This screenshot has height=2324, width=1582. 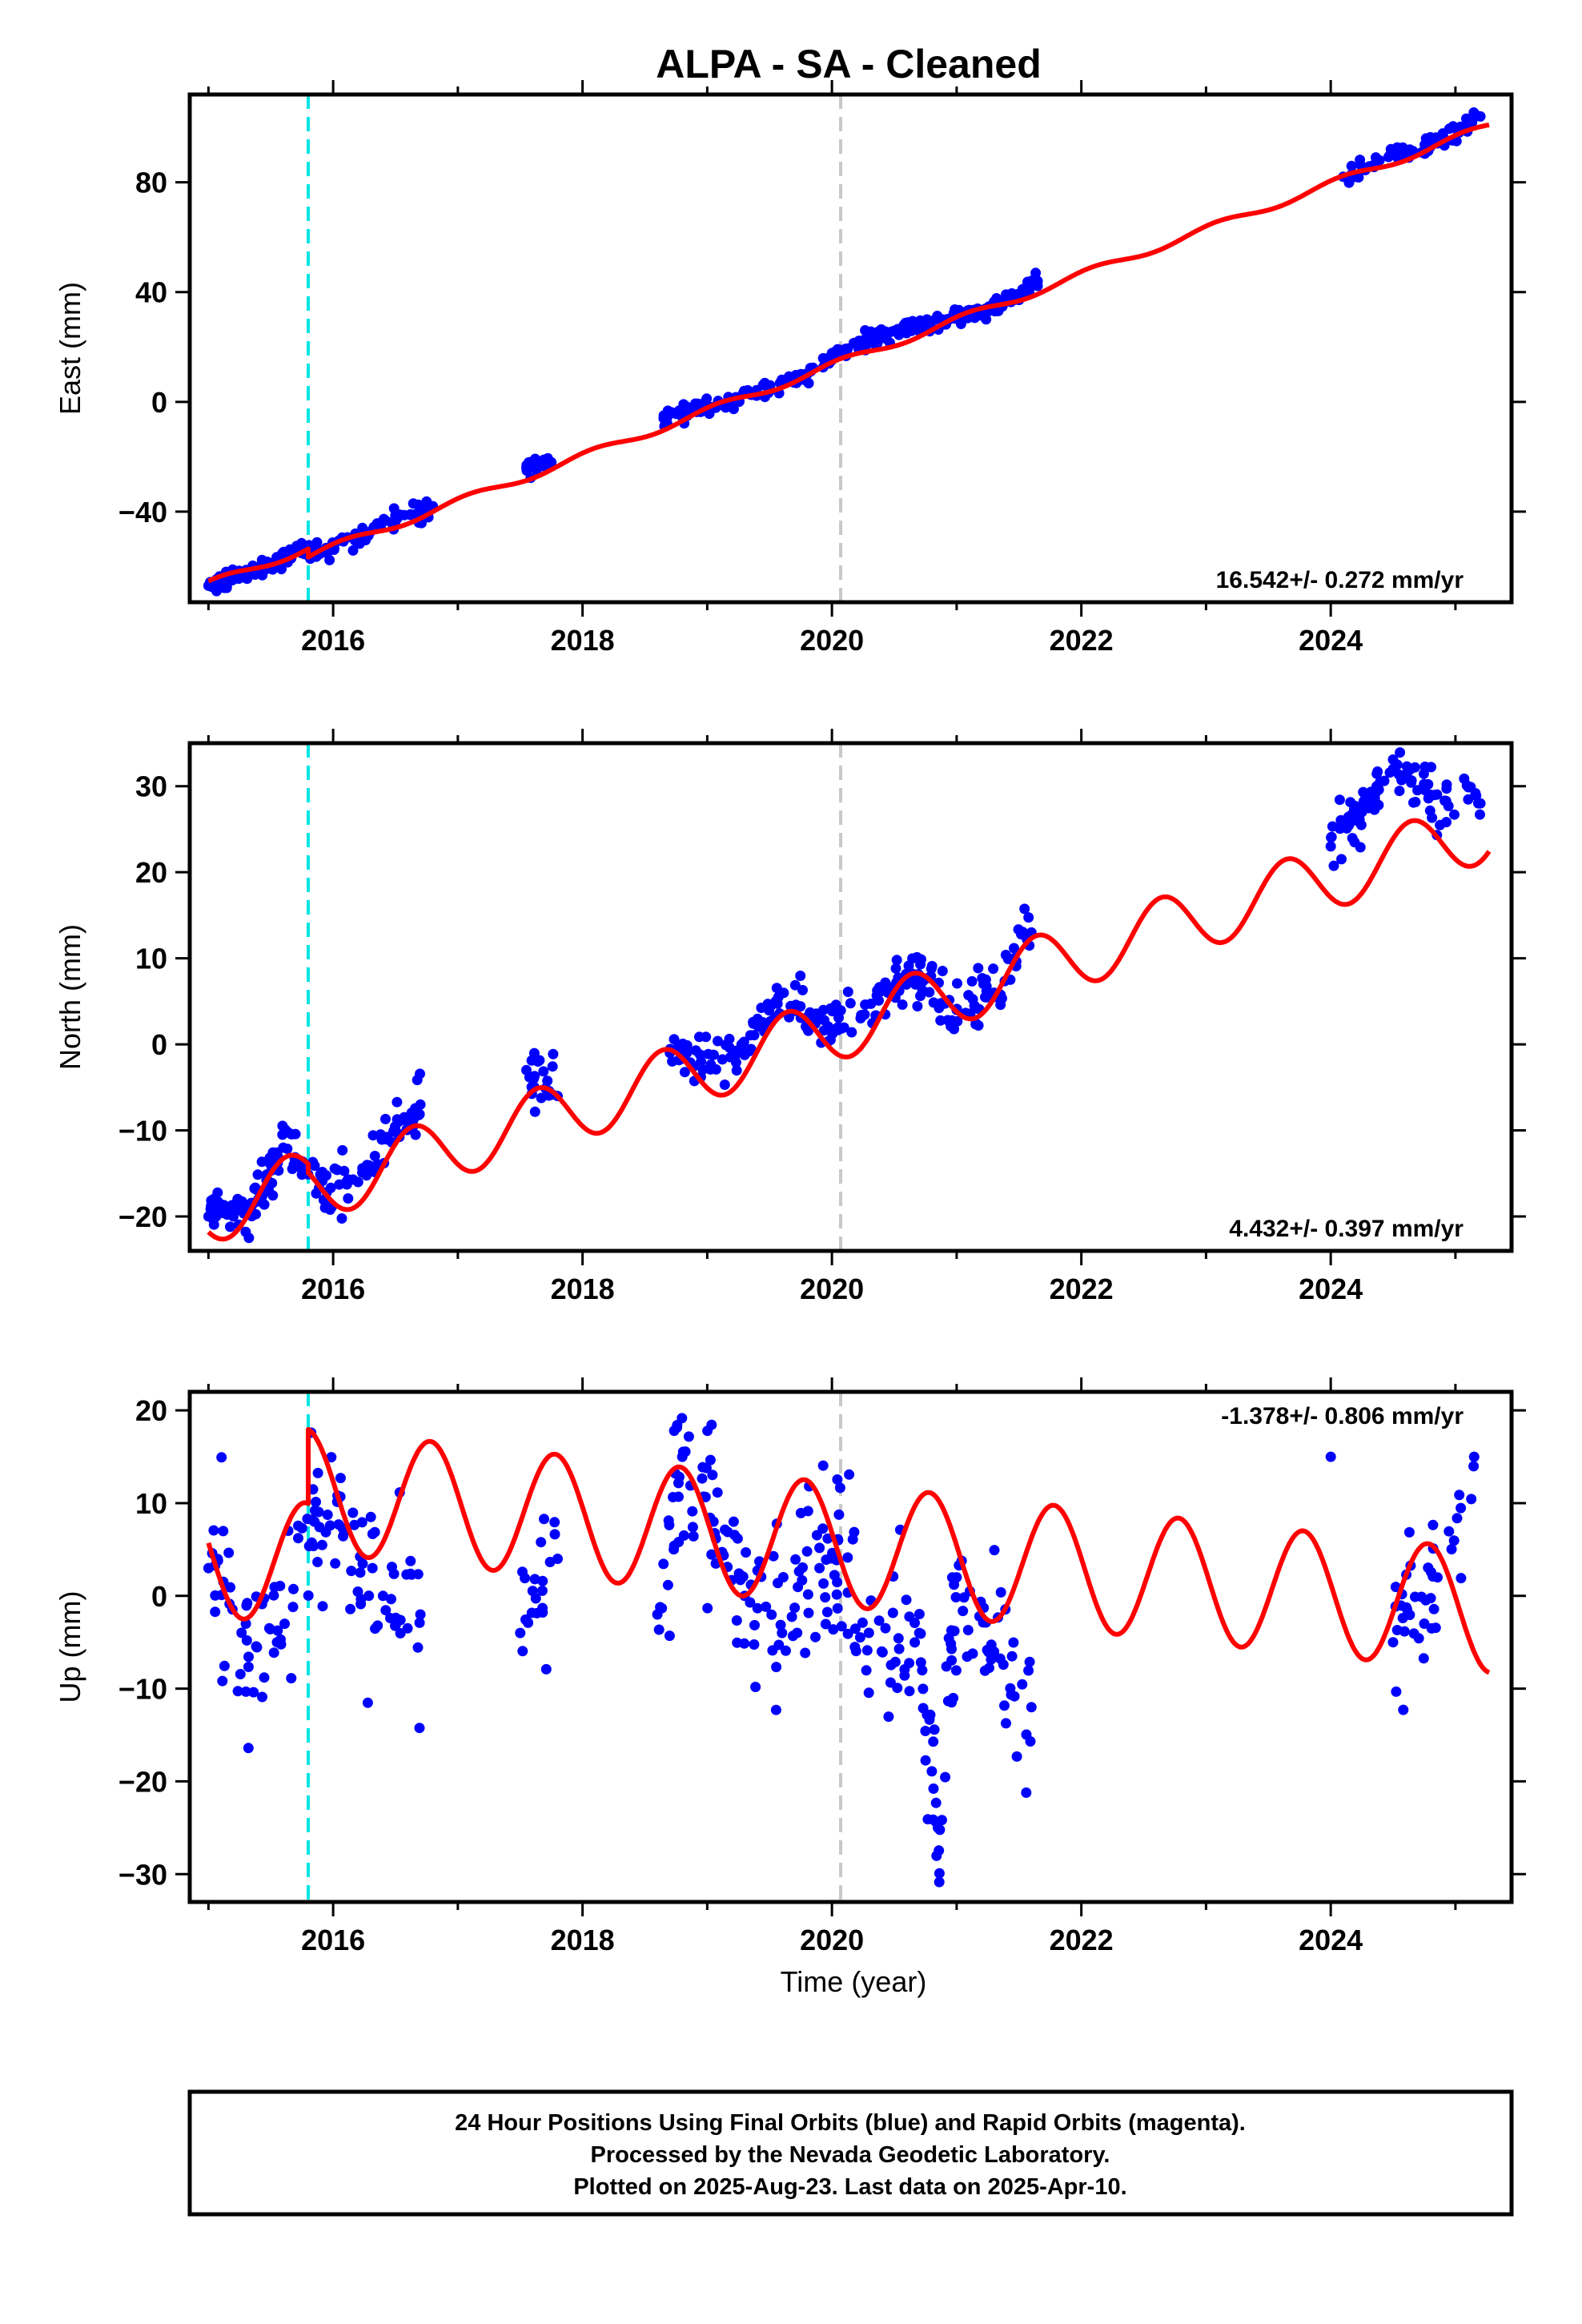 What do you see at coordinates (142, 1781) in the screenshot?
I see `up-y-tick-label: −20` at bounding box center [142, 1781].